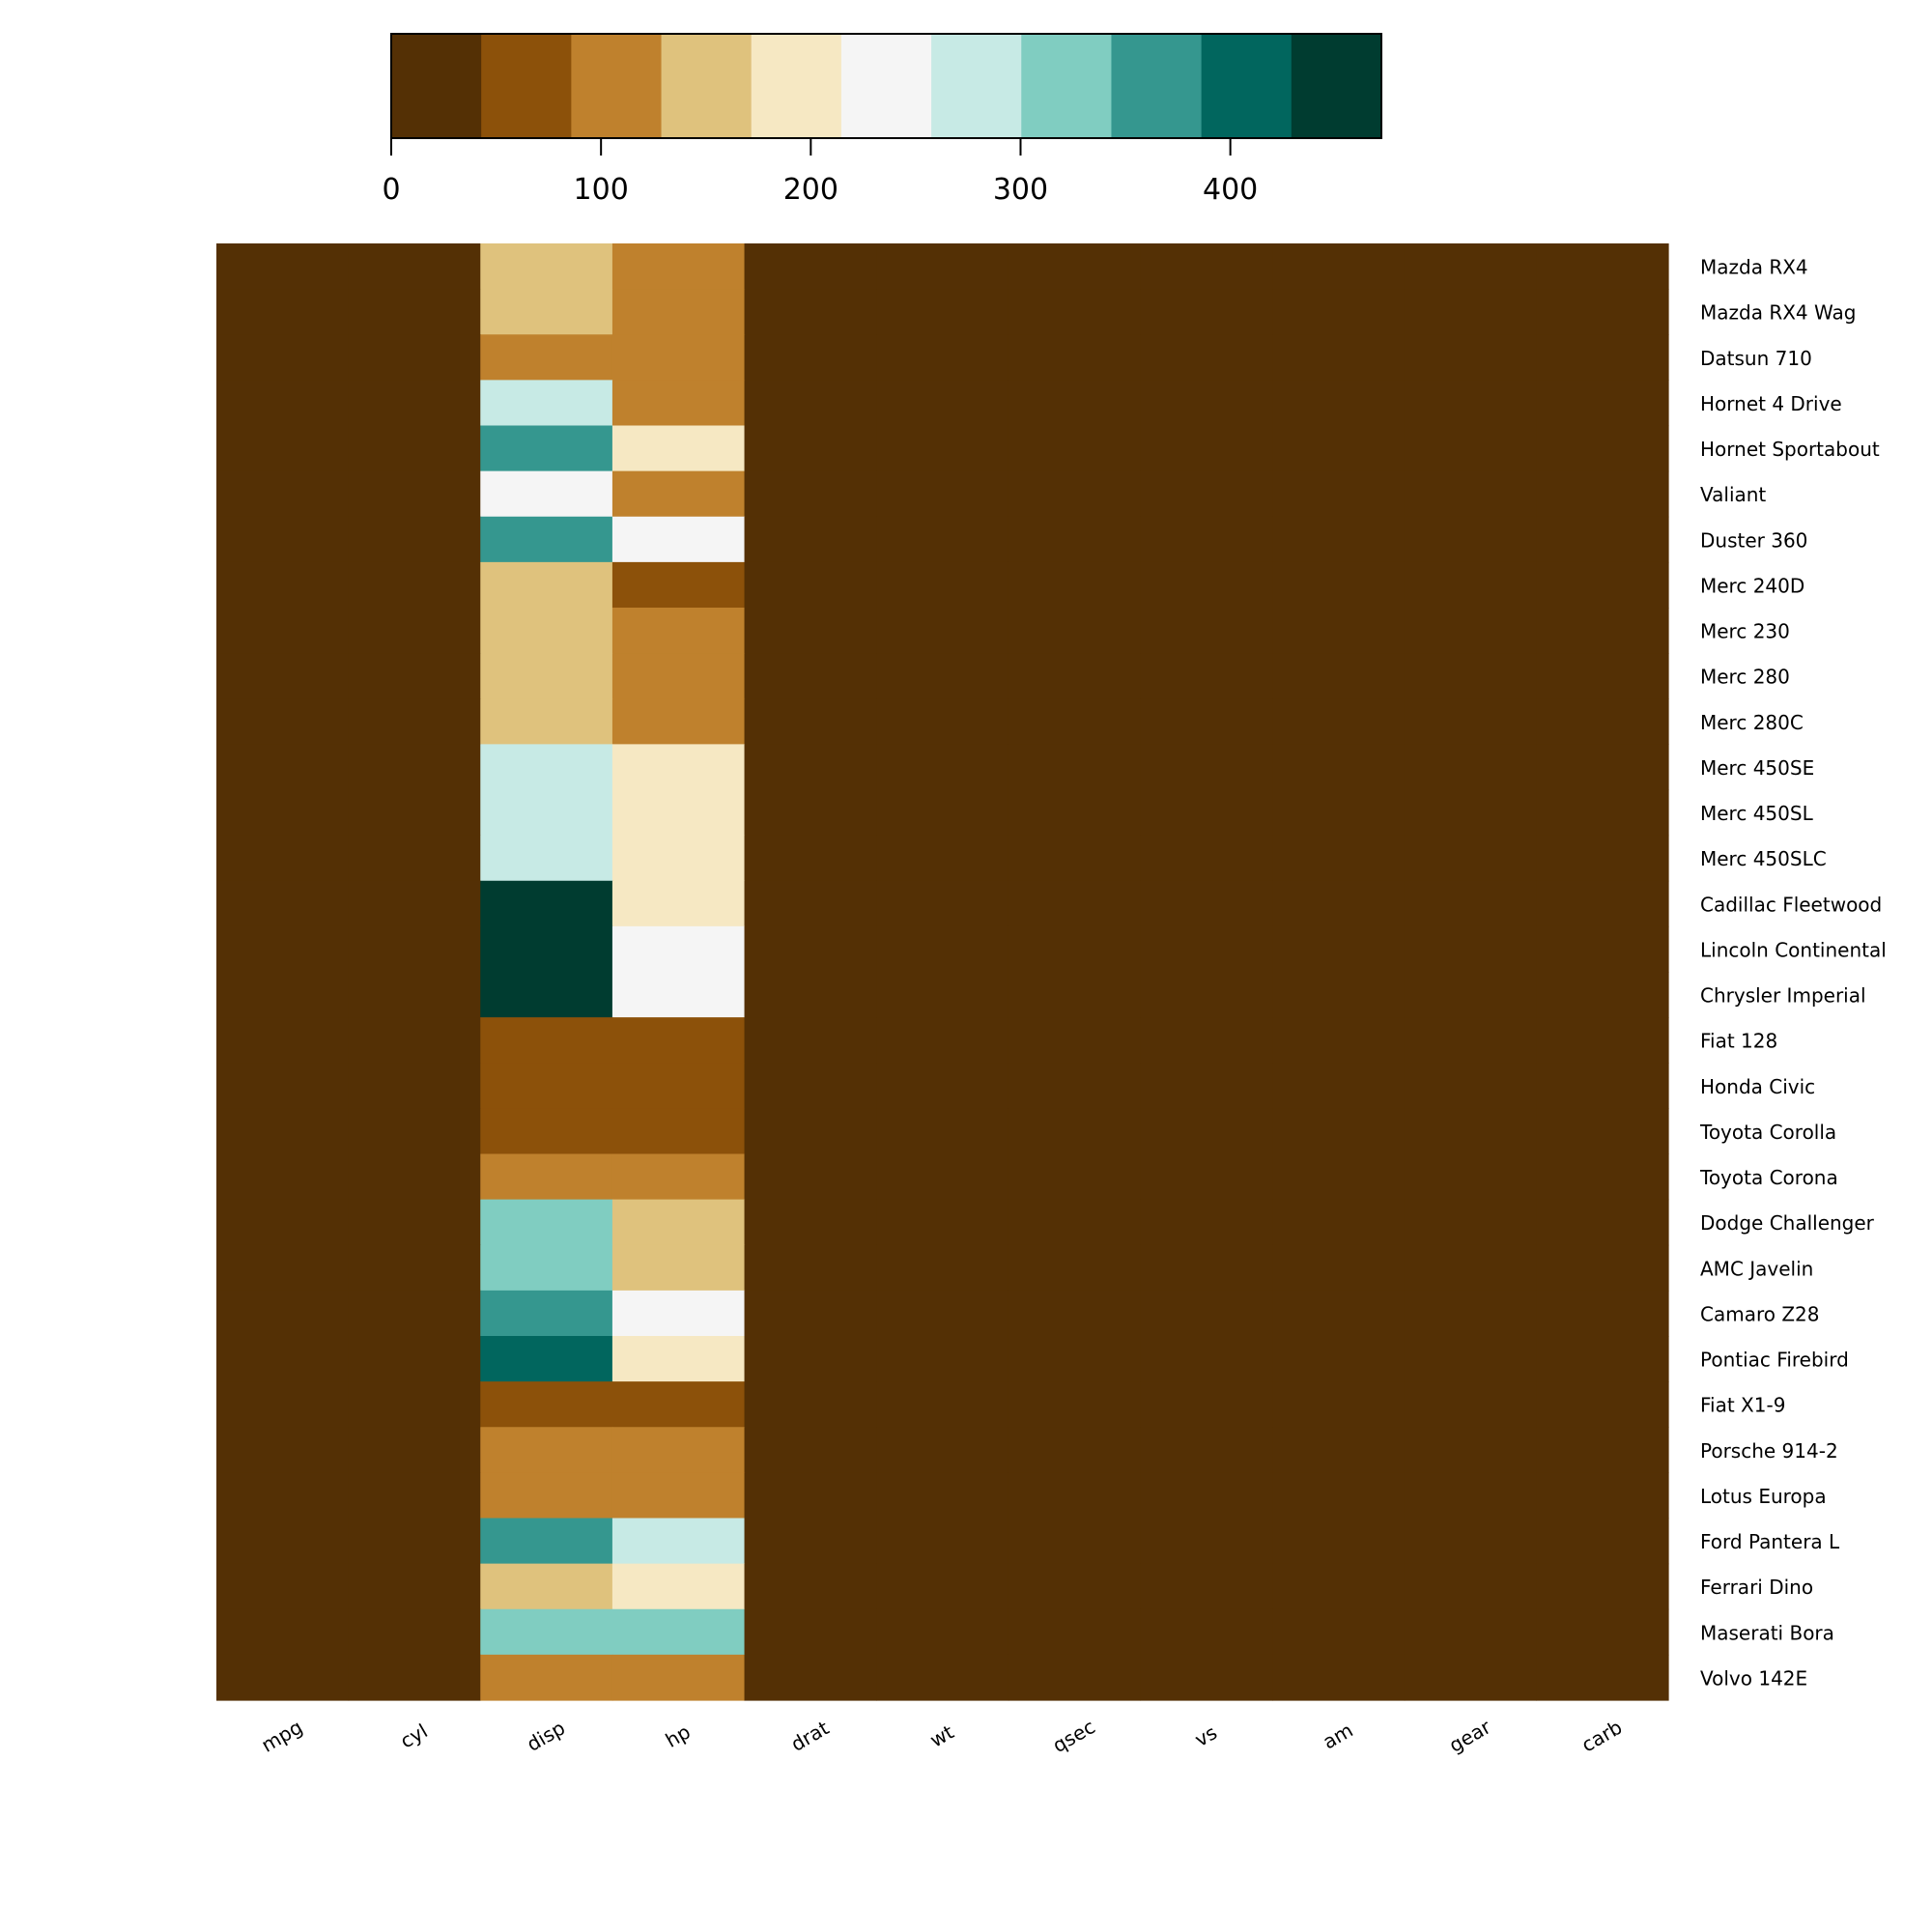 This screenshot has width=1932, height=1932. I want to click on row-label: Dodge Challenger, so click(1787, 1223).